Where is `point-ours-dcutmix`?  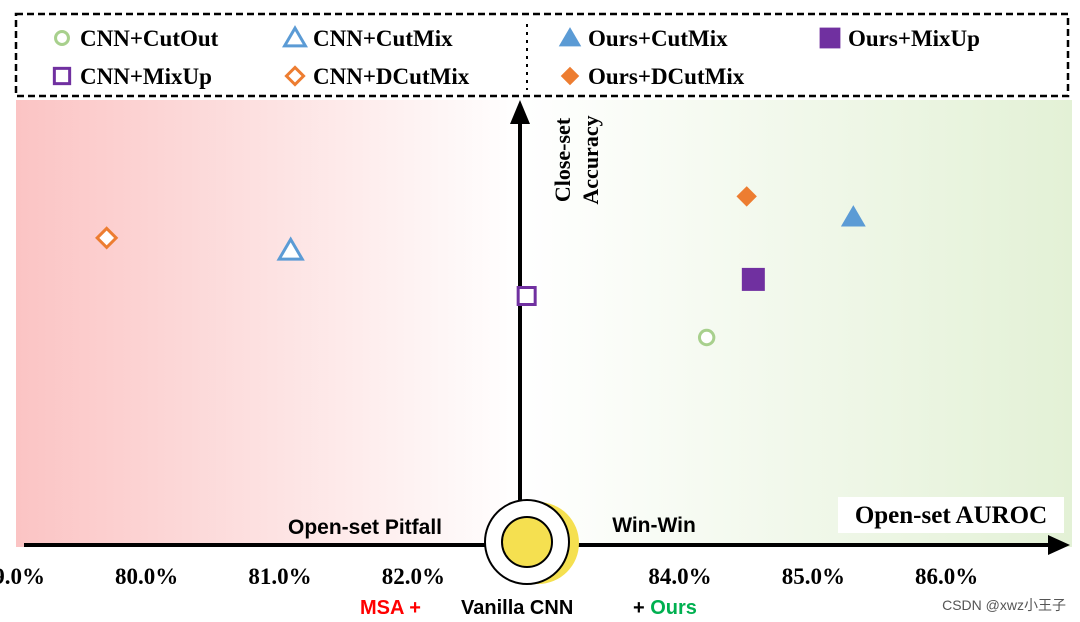
point-ours-dcutmix is located at coordinates (746, 196).